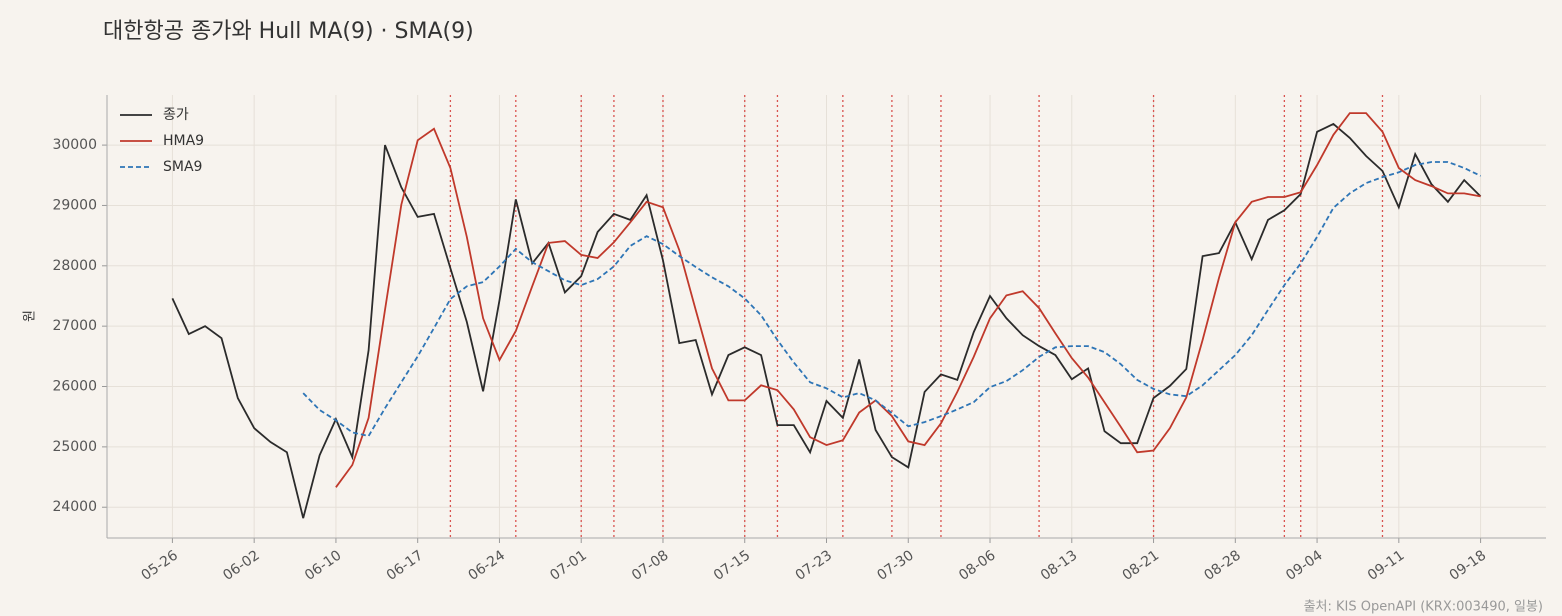  Describe the element at coordinates (74, 387) in the screenshot. I see `y-tick-label: 26000` at that location.